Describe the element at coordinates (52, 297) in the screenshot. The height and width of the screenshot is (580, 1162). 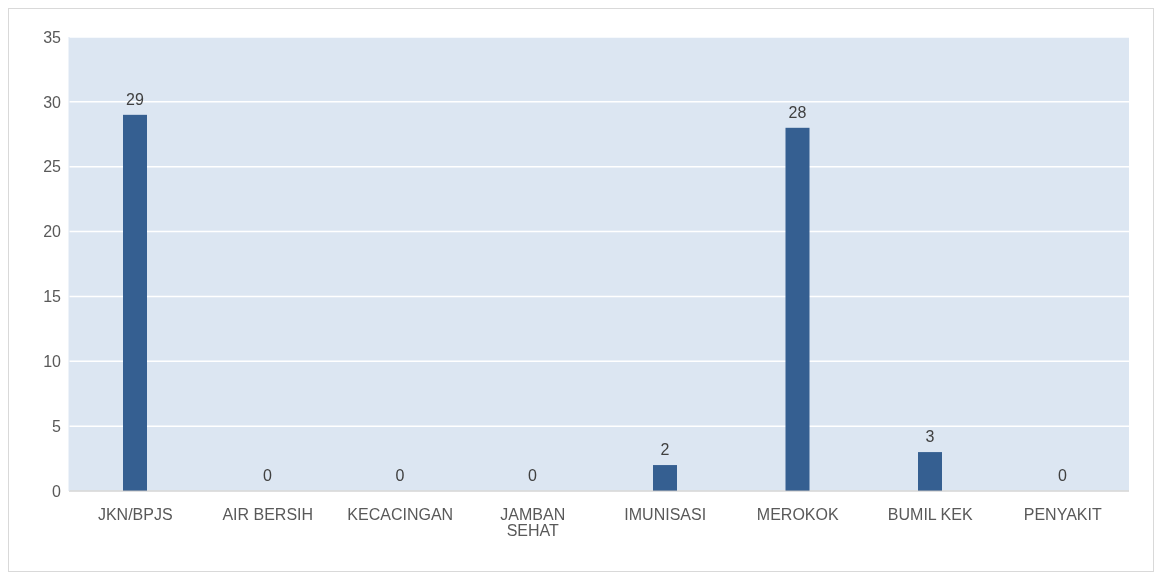
I see `y-tick-label: 15` at that location.